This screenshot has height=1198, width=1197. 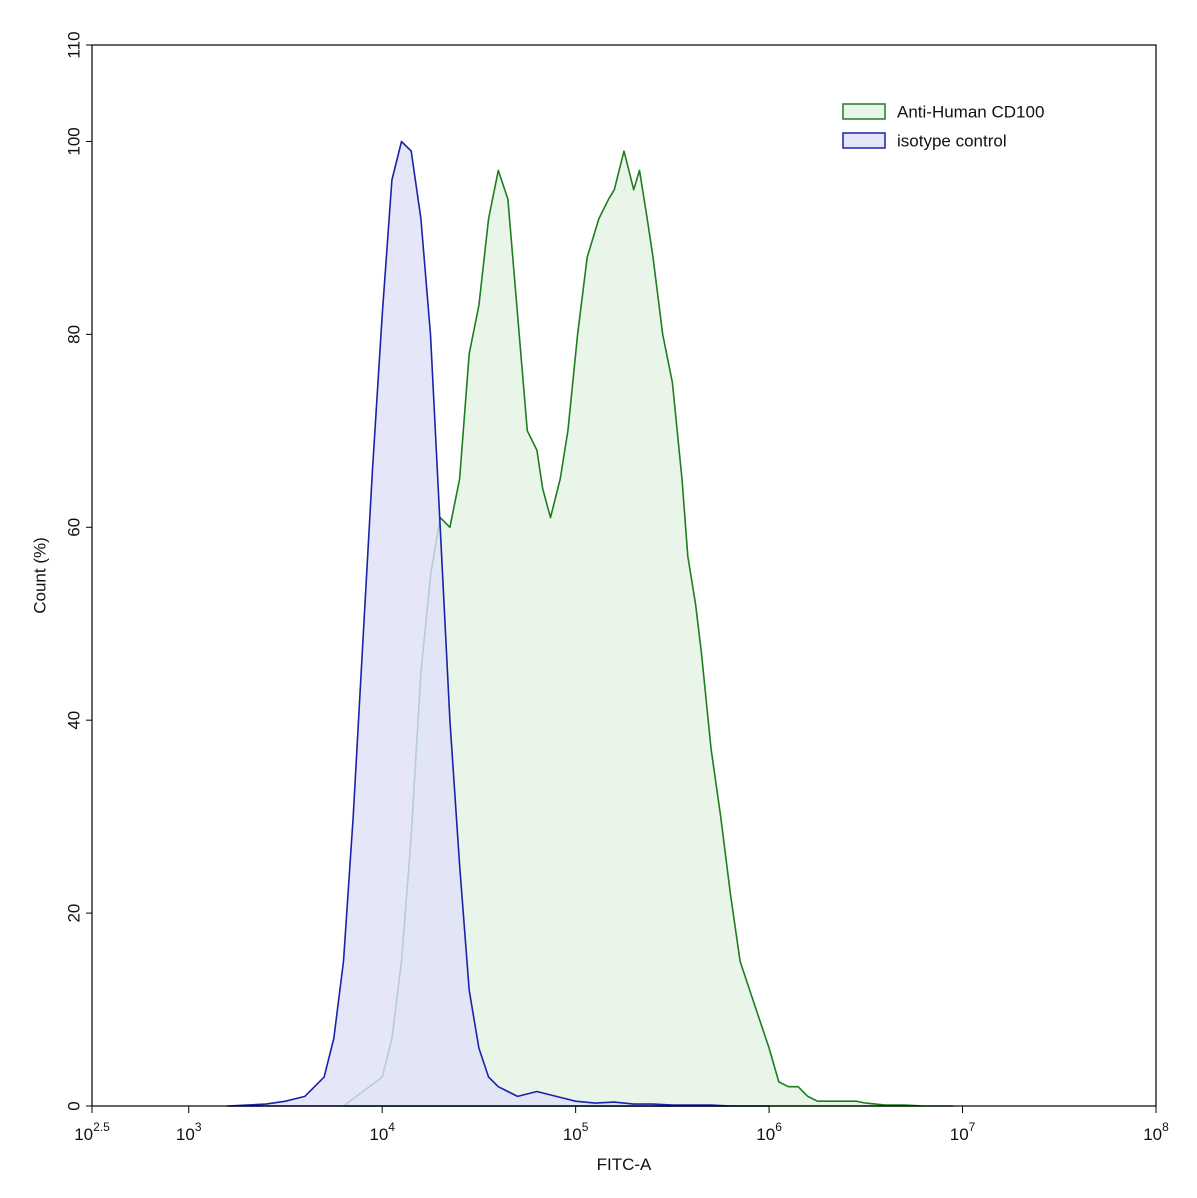 I want to click on x-tick-label: 10⁵, so click(x=576, y=1132).